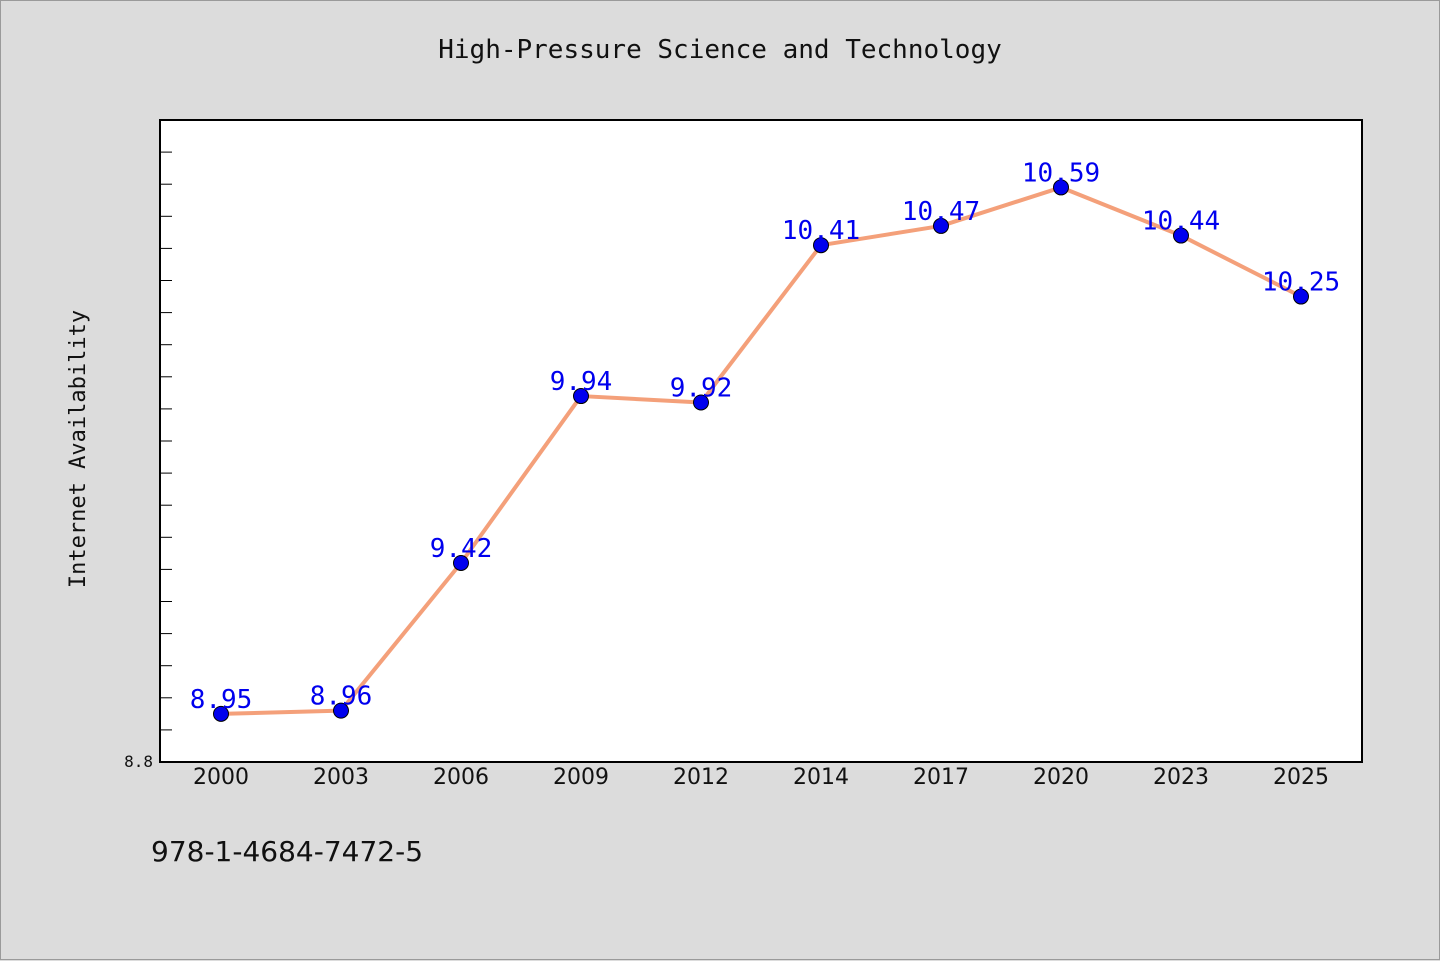 Image resolution: width=1440 pixels, height=961 pixels. Describe the element at coordinates (941, 777) in the screenshot. I see `x-tick-label: 2017` at that location.